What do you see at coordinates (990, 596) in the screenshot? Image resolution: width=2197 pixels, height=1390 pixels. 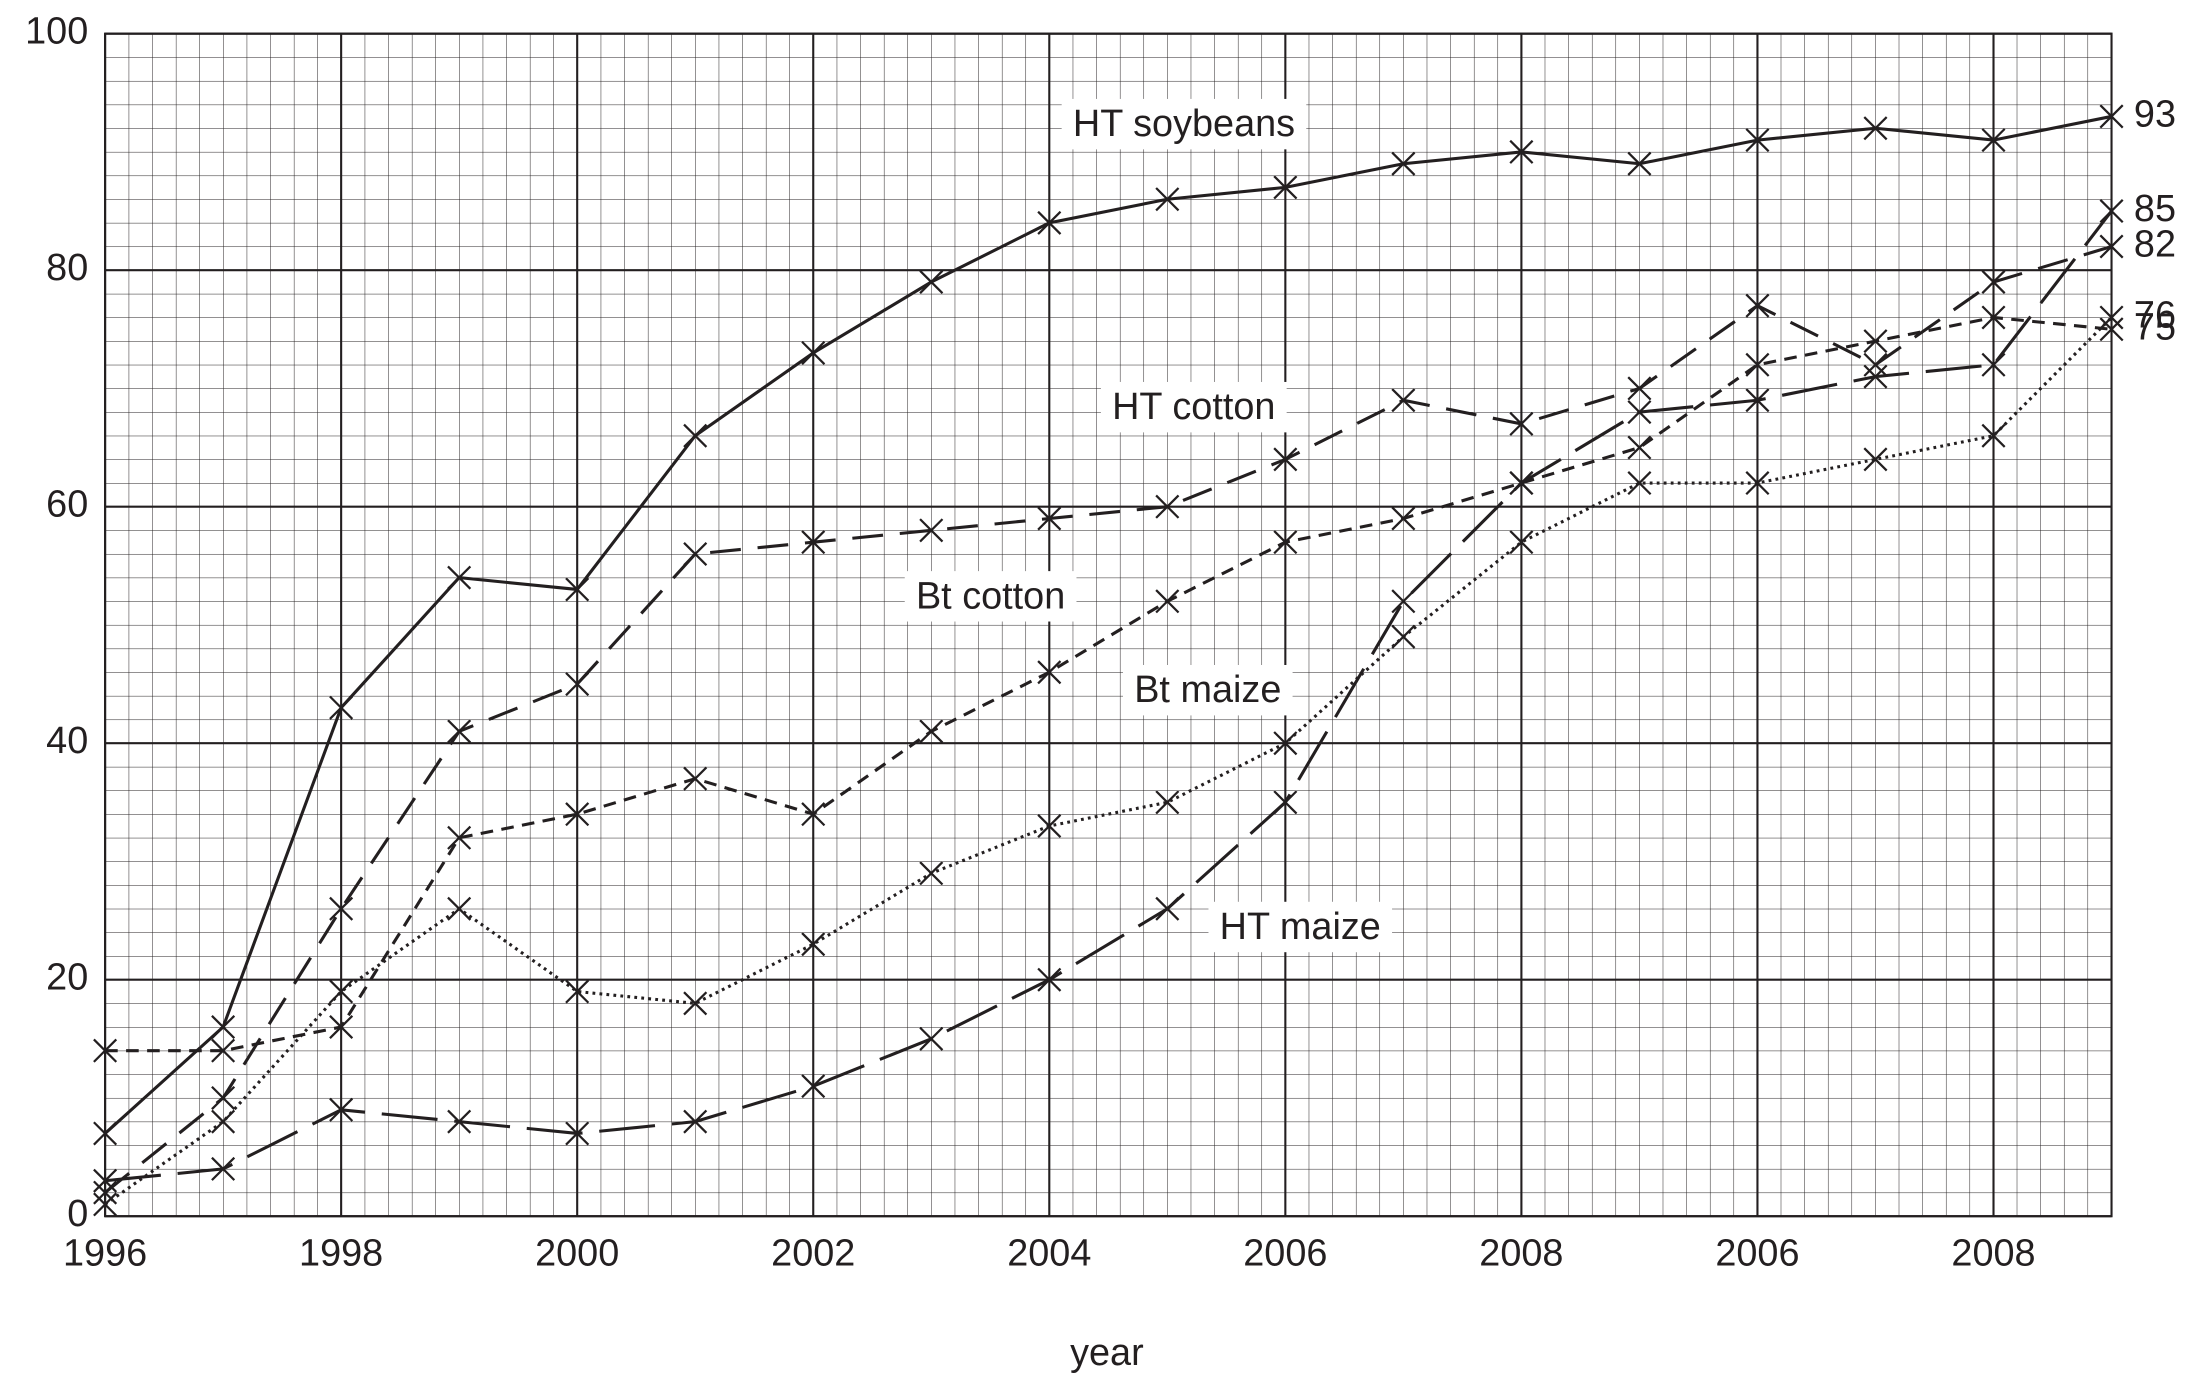 I see `series-label: Bt cotton` at bounding box center [990, 596].